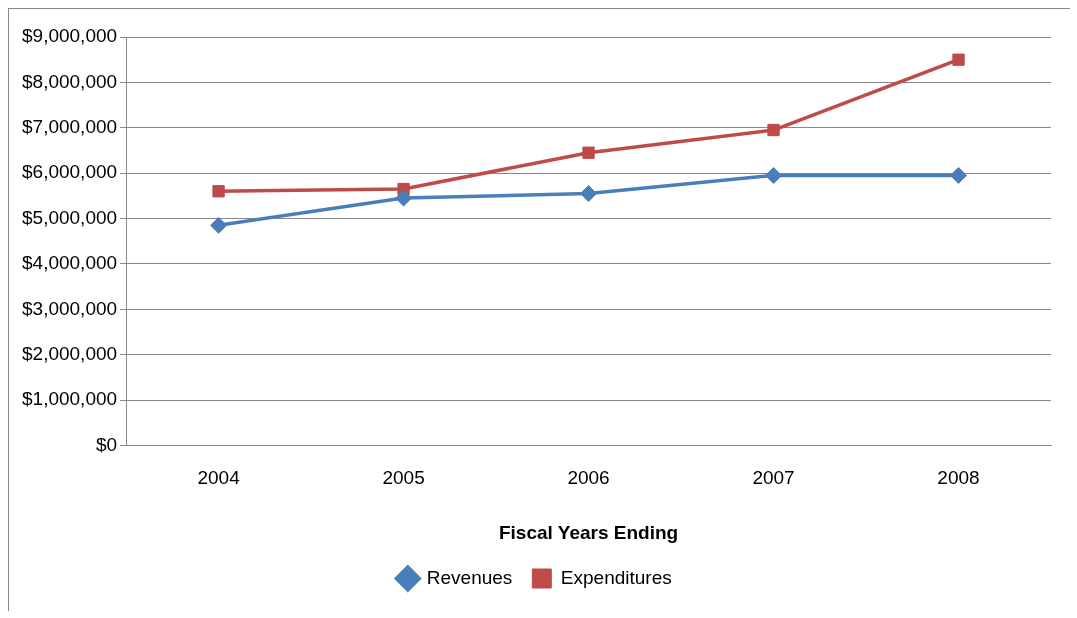  What do you see at coordinates (469, 577) in the screenshot?
I see `legend-label: Revenues` at bounding box center [469, 577].